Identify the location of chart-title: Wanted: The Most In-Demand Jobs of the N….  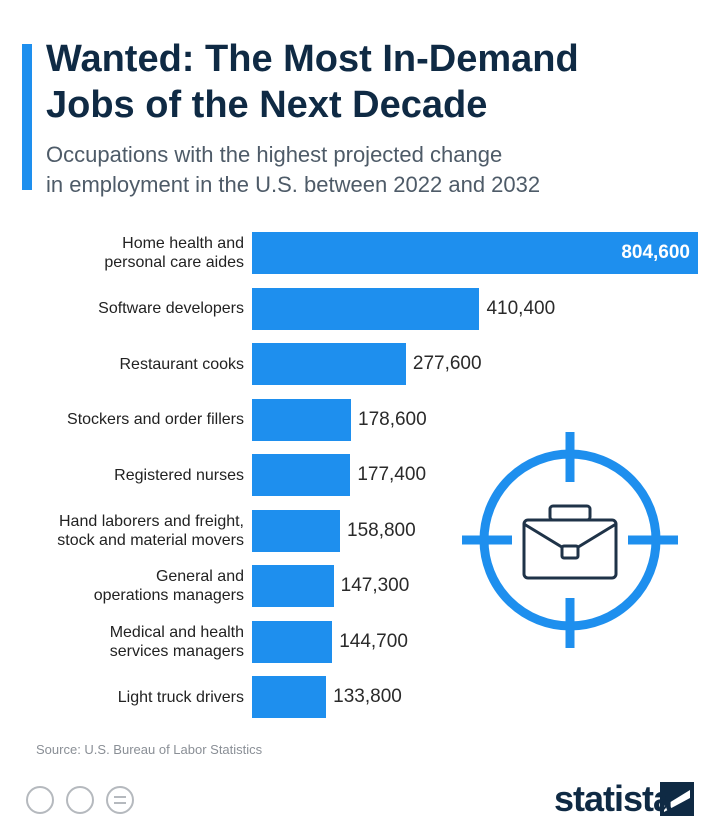
(312, 82).